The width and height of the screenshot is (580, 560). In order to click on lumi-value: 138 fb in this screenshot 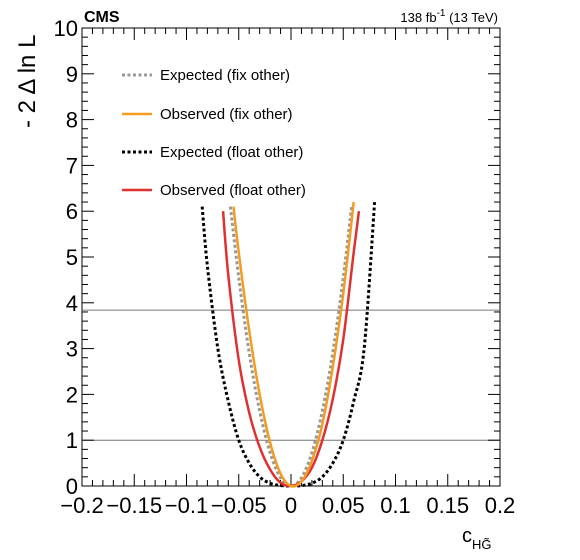, I will do `click(418, 17)`.